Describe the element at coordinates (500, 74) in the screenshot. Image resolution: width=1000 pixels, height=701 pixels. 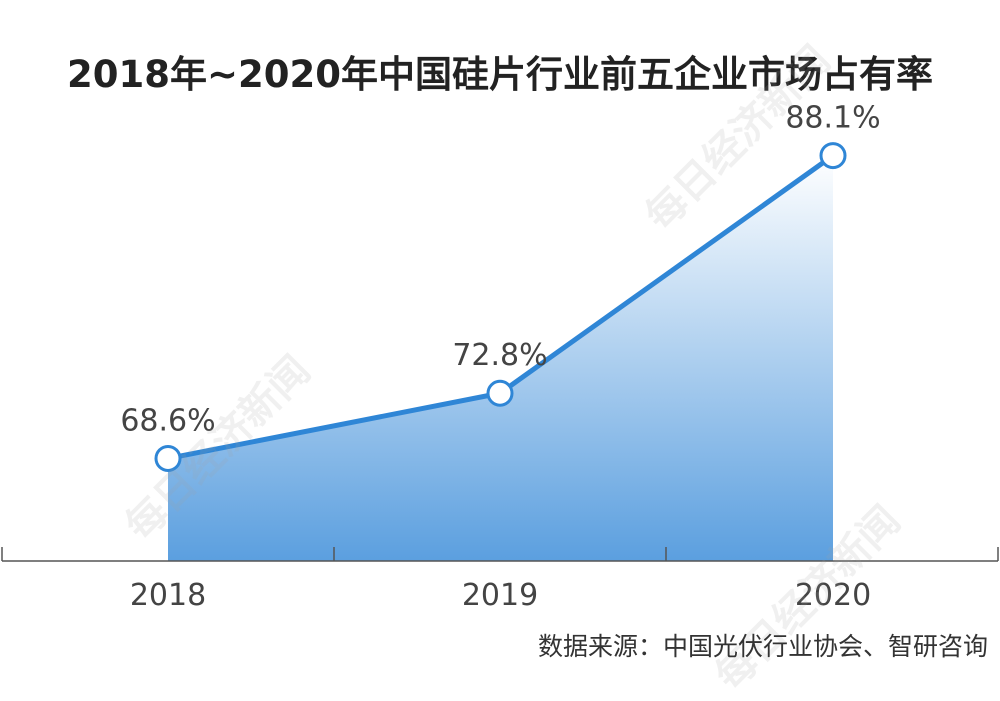
I see `chart-title: 2018年~2020年中国硅片行业前五企业市场占有率` at that location.